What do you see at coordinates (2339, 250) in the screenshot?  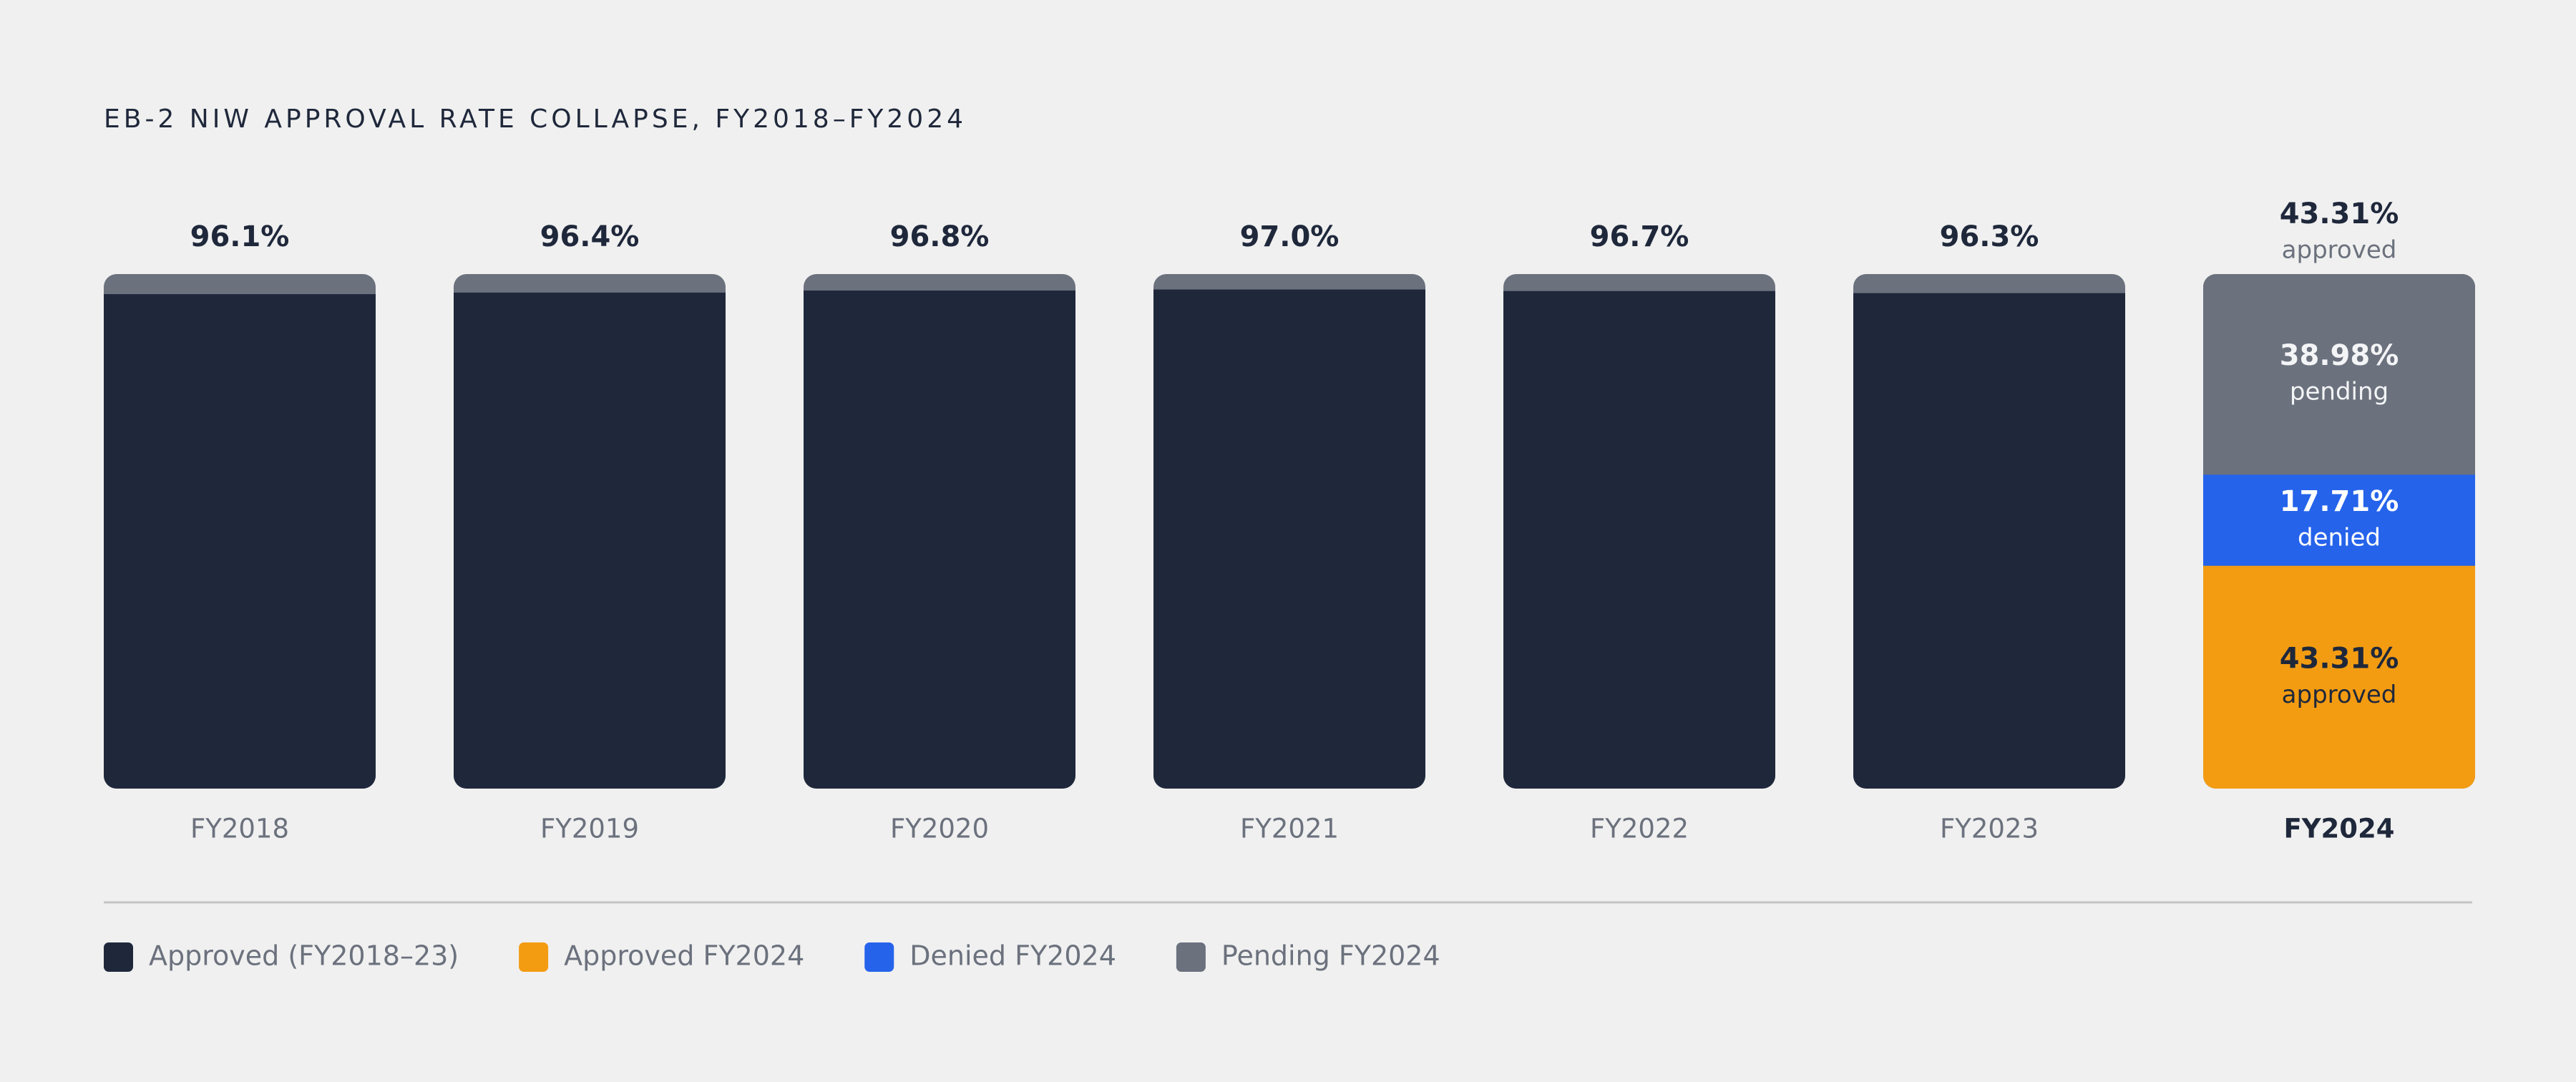 I see `value-word-label: approved` at bounding box center [2339, 250].